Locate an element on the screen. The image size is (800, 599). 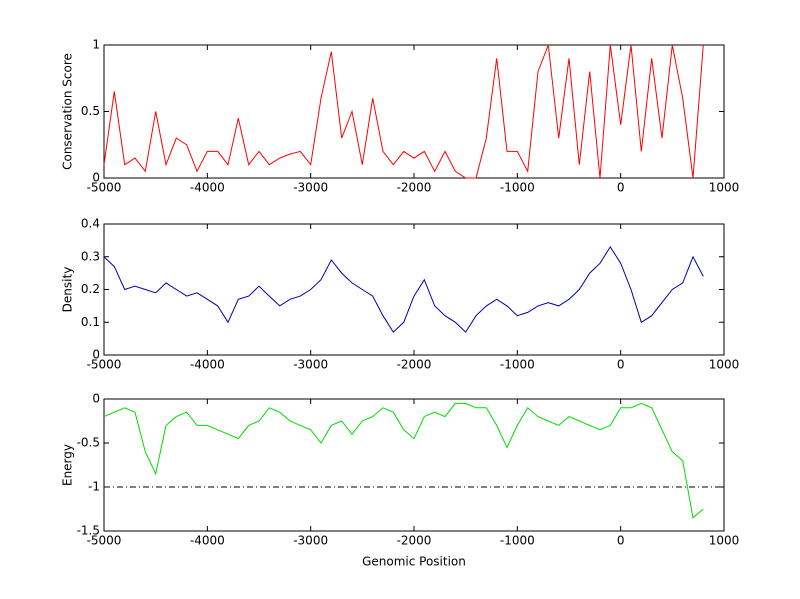
y-tick-label: 0.5 is located at coordinates (90, 111).